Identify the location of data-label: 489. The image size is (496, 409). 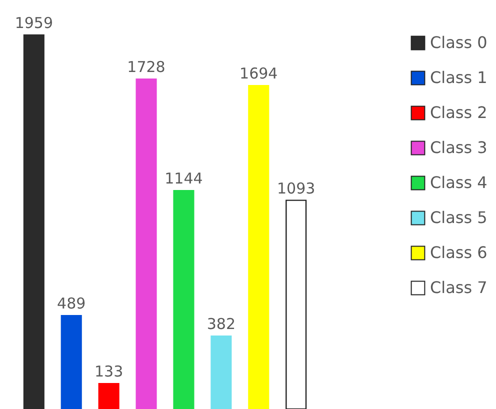
(71, 303).